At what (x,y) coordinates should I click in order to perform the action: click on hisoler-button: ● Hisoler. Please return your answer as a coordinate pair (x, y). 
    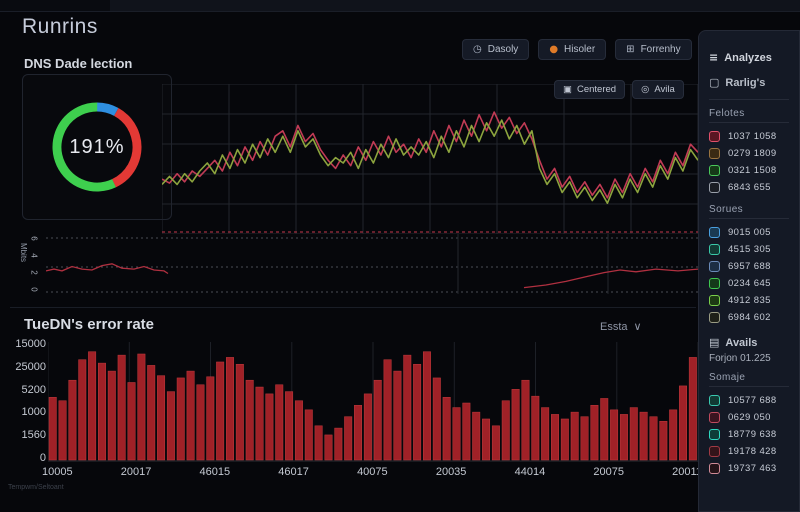
    Looking at the image, I should click on (572, 49).